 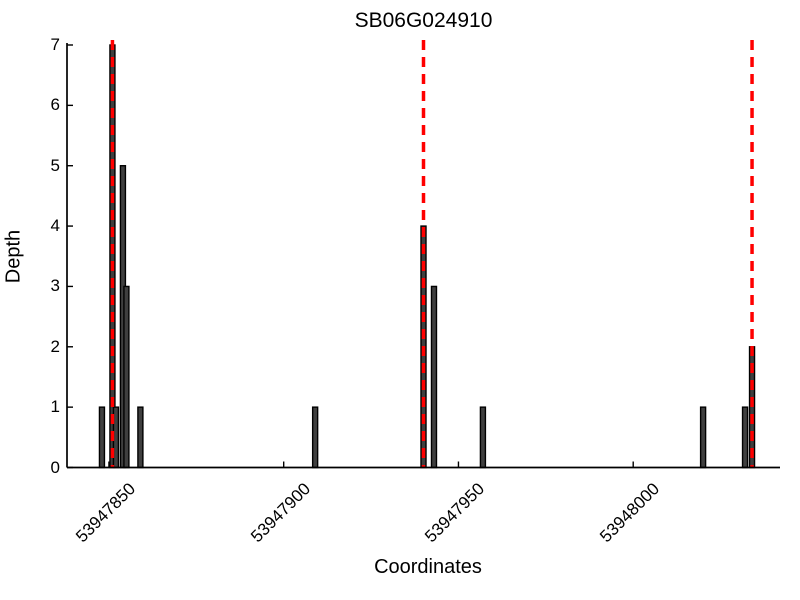 What do you see at coordinates (55, 286) in the screenshot?
I see `y-tick-label: 3` at bounding box center [55, 286].